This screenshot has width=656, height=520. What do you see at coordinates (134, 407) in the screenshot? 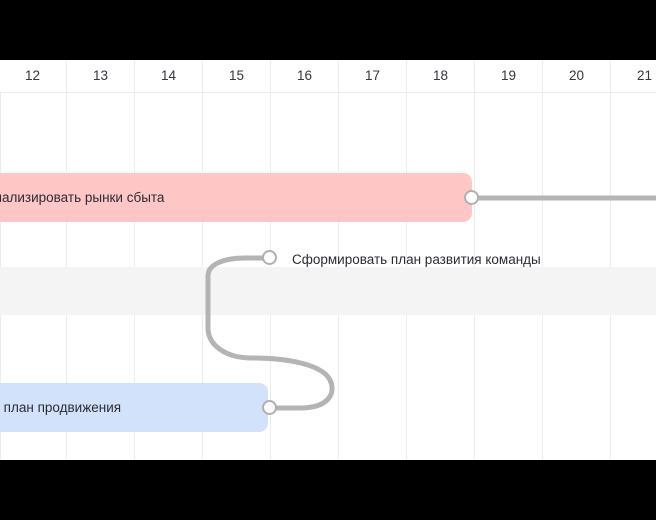
I see `task-bar-blue` at bounding box center [134, 407].